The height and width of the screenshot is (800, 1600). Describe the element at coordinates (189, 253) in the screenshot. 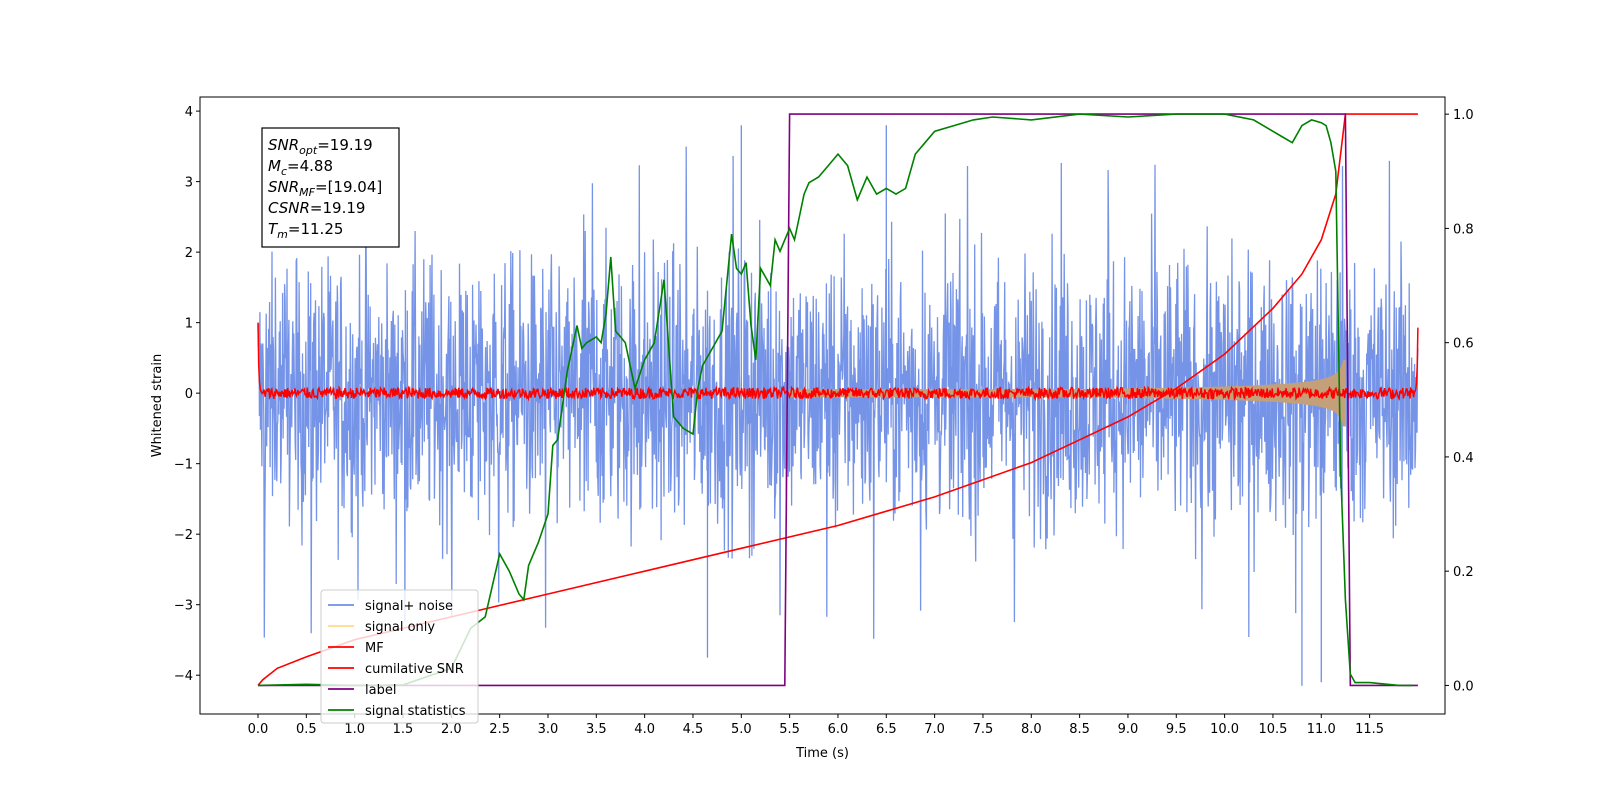

I see `y-tick-label: 2` at that location.